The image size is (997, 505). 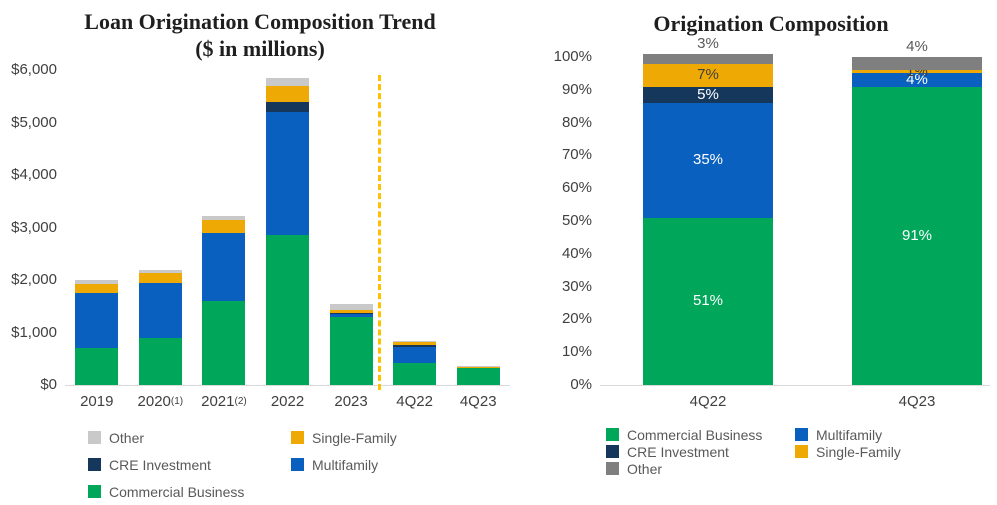 I want to click on bar-segment-other-4q22, so click(x=415, y=341).